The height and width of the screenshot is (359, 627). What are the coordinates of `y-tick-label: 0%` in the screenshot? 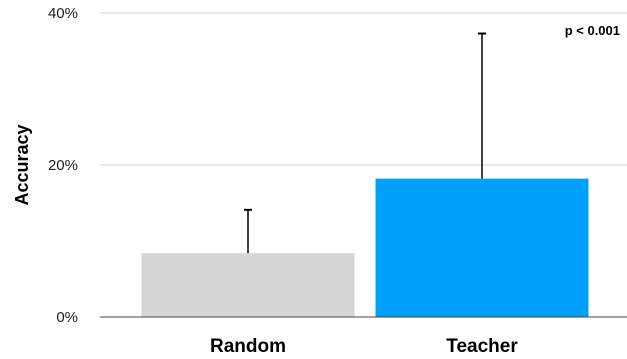 It's located at (67, 317).